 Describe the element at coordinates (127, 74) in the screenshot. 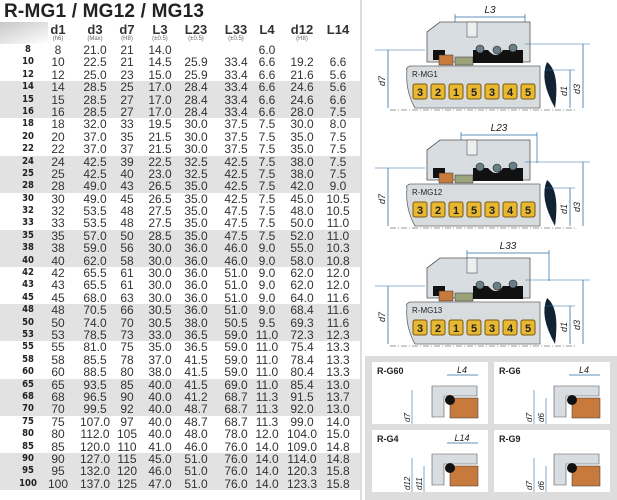

I see `table-cell: 23` at that location.